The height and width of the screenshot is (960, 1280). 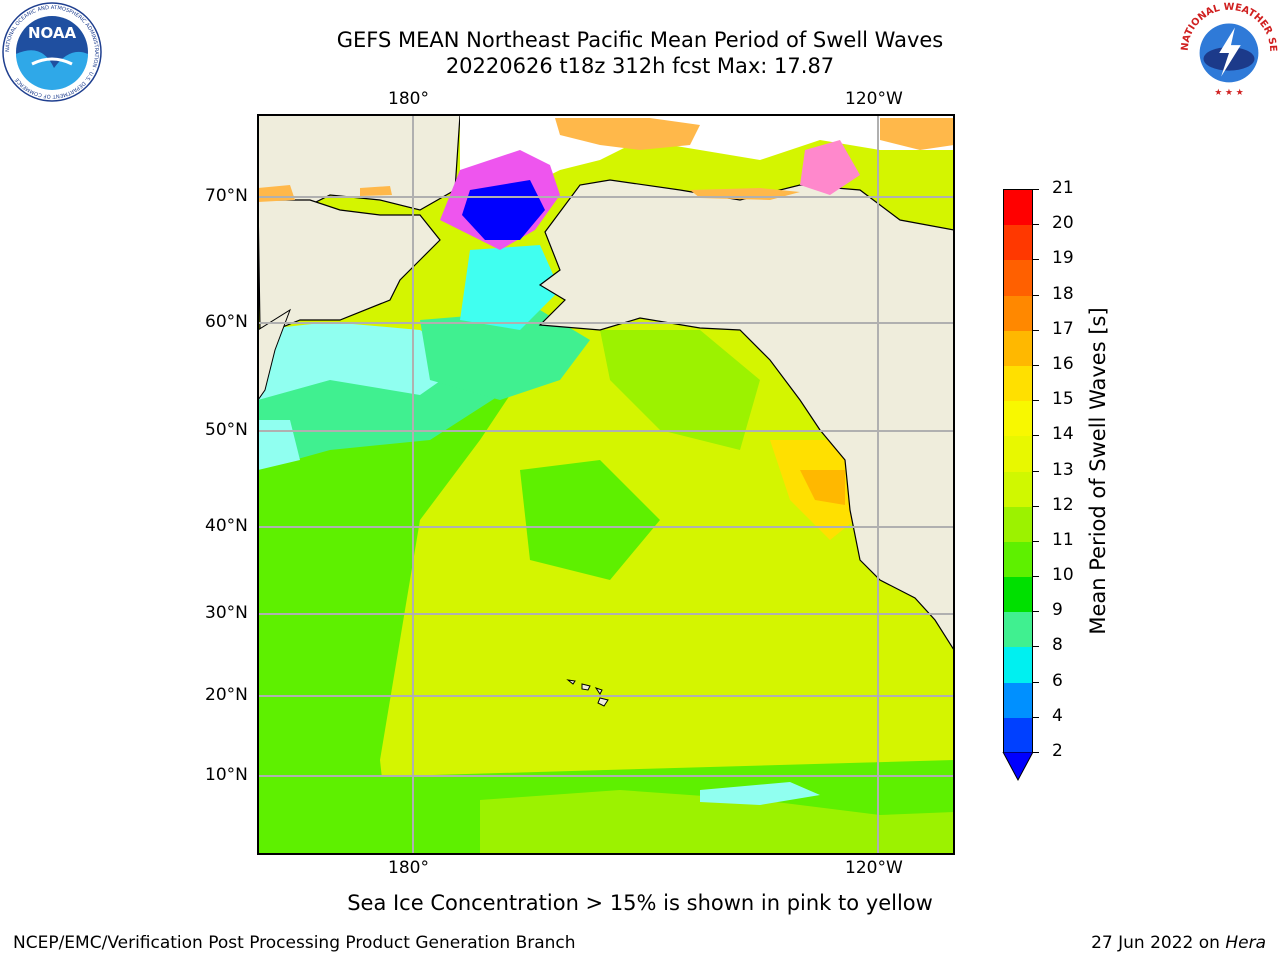 What do you see at coordinates (510, 287) in the screenshot?
I see `swell-zone-bering-cyan` at bounding box center [510, 287].